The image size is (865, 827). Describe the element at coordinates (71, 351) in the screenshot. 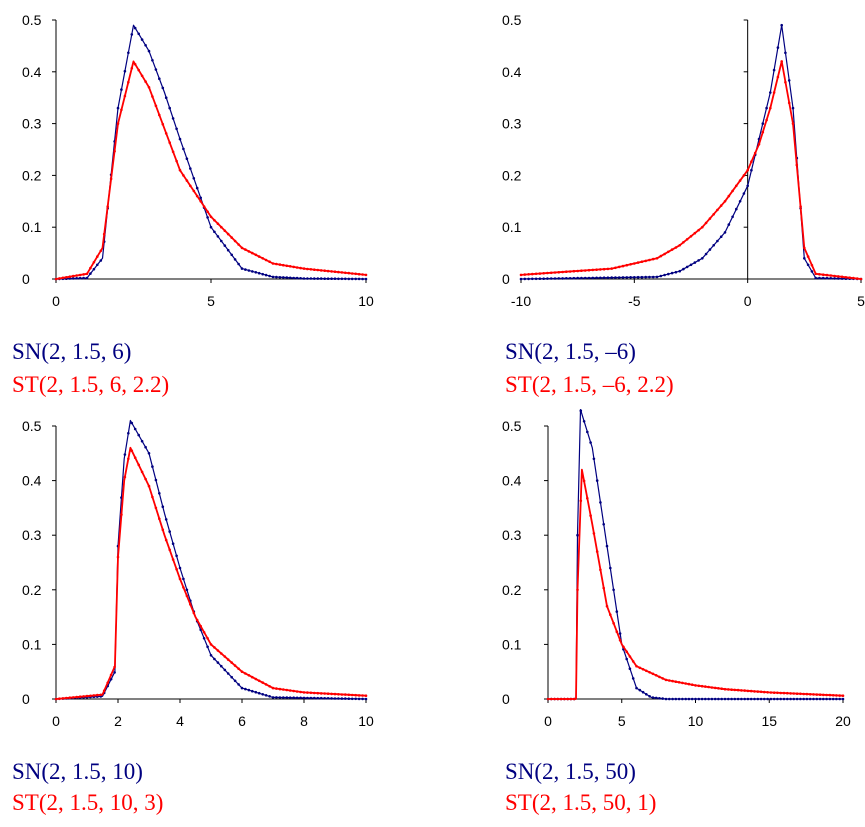

I see `sn-caption: SN(2, 1.5, 6)` at that location.